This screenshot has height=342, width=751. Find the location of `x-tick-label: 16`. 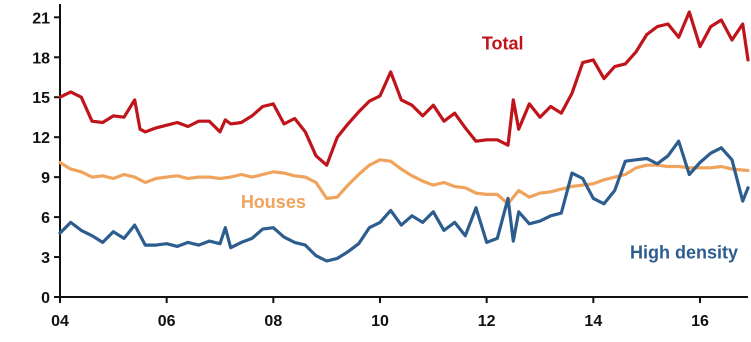

x-tick-label: 16 is located at coordinates (700, 321).